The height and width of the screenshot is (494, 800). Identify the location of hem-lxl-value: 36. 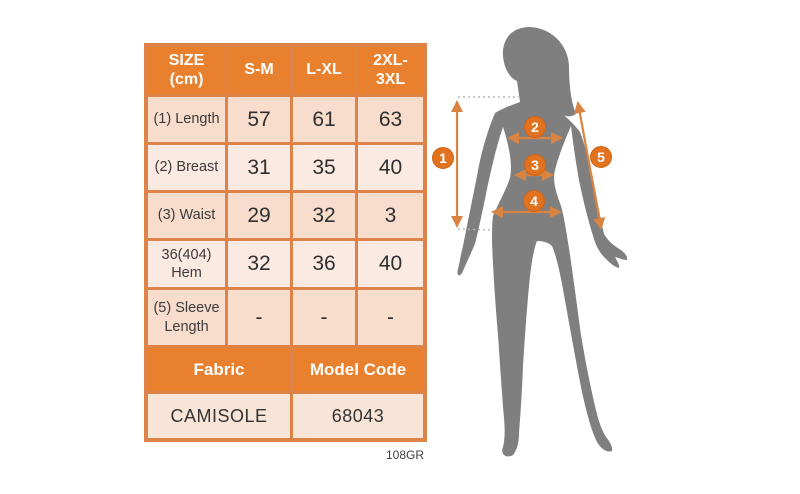
(324, 264).